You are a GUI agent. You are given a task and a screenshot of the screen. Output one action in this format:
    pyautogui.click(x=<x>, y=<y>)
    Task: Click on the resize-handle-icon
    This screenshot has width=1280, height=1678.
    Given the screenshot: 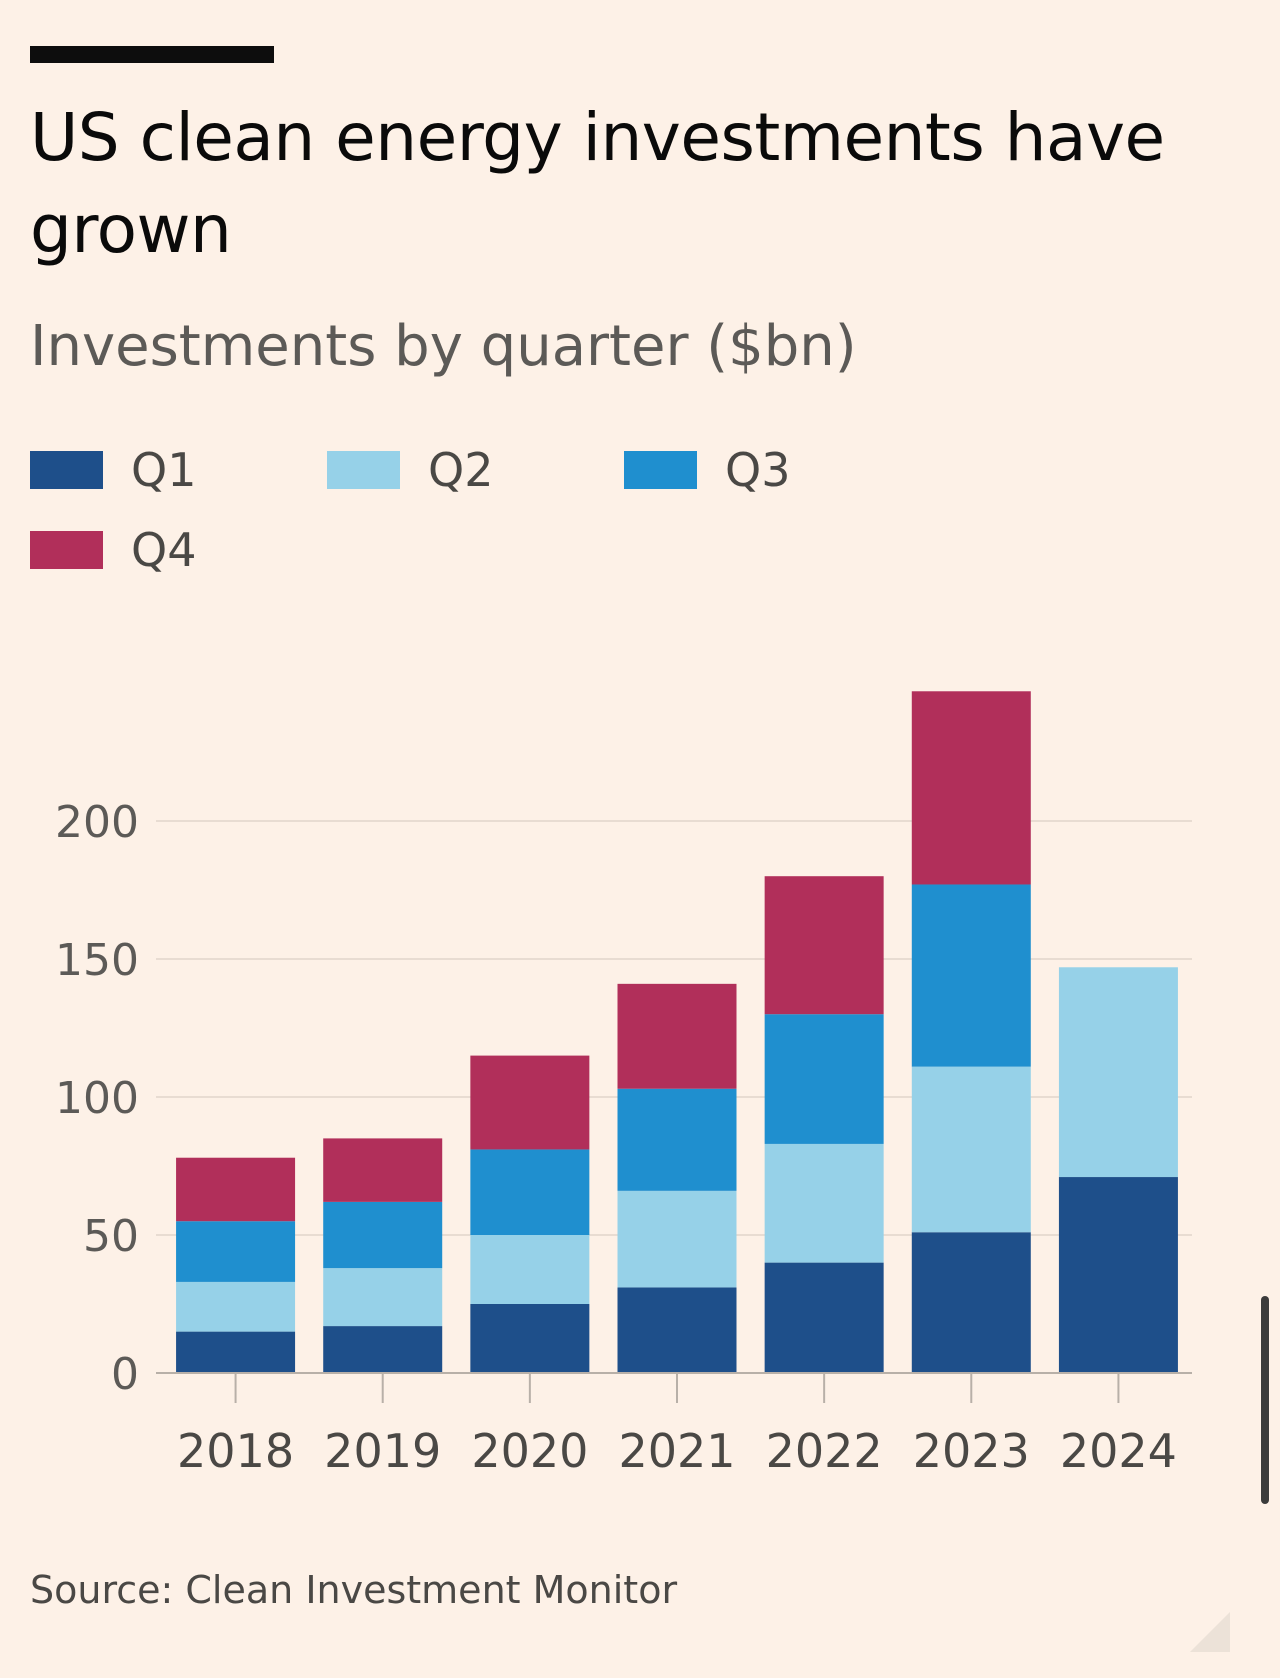 What is the action you would take?
    pyautogui.click(x=1210, y=1632)
    